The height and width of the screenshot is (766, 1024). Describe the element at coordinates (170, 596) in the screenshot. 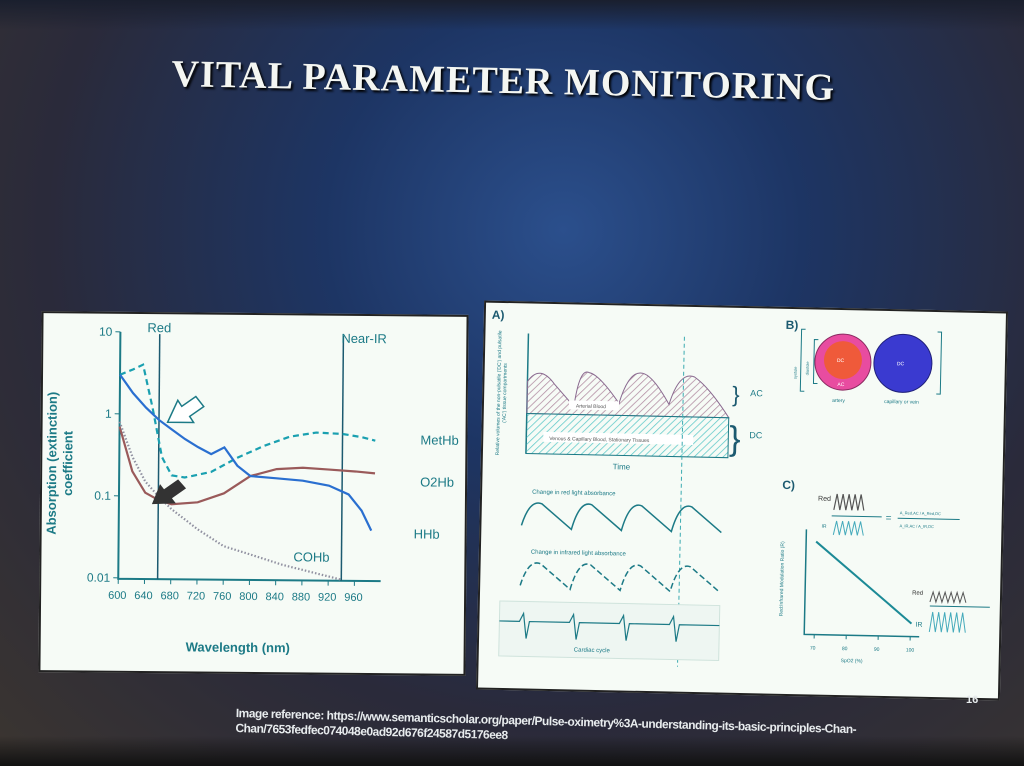

I see `x-tick-label: 680` at that location.